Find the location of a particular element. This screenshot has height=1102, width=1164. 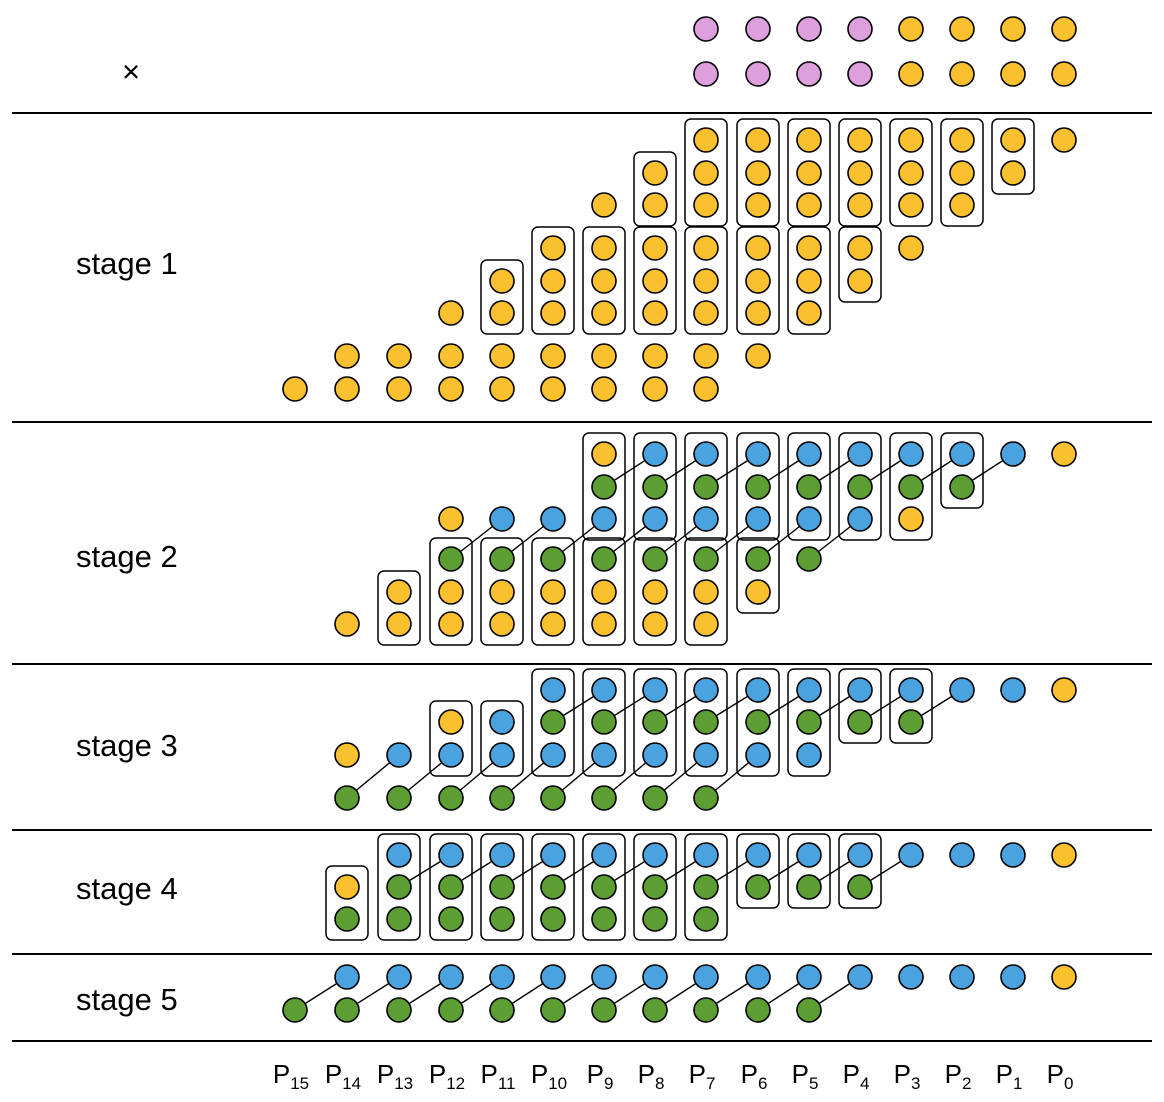

column-labels: P15 P14 P13 P12 P11 P10 P9 P8 P7 P6 P5 P4 P3 P2 P1 P0 is located at coordinates (673, 1076).